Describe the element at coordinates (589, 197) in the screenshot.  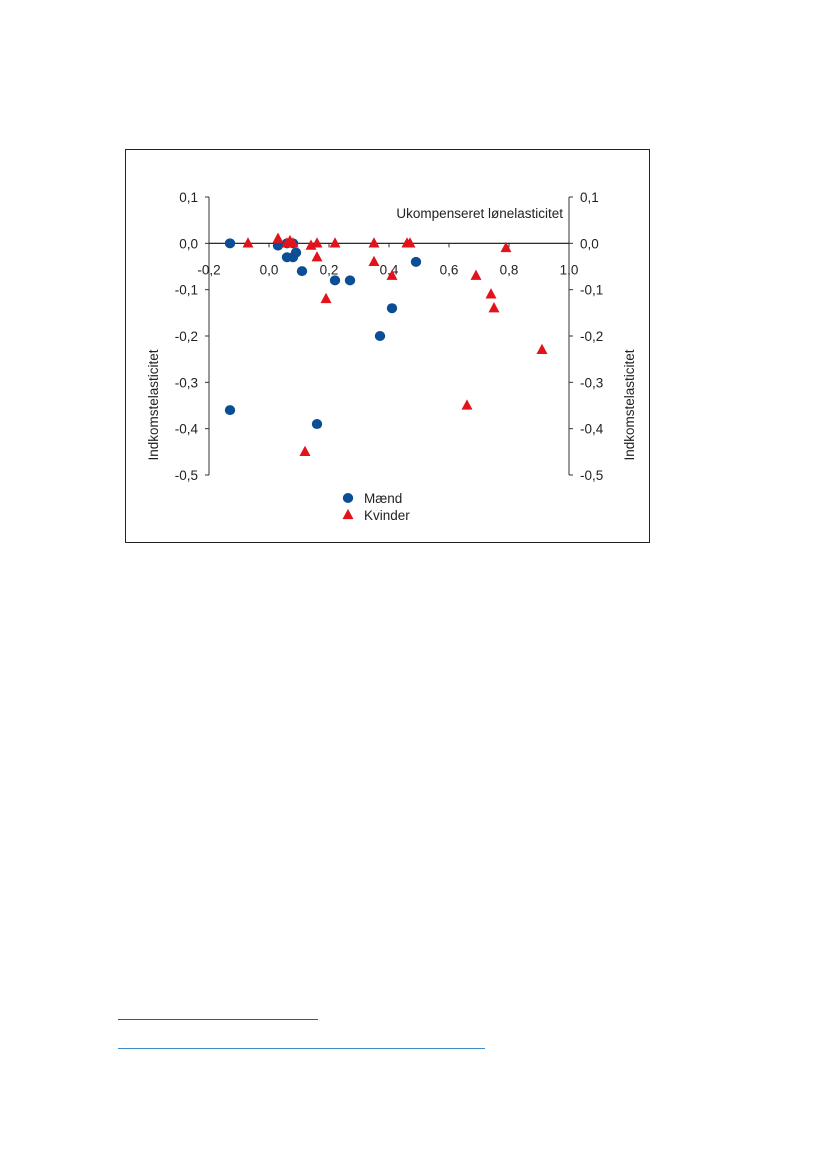
I see `y-tick-label-right: 0,1` at that location.